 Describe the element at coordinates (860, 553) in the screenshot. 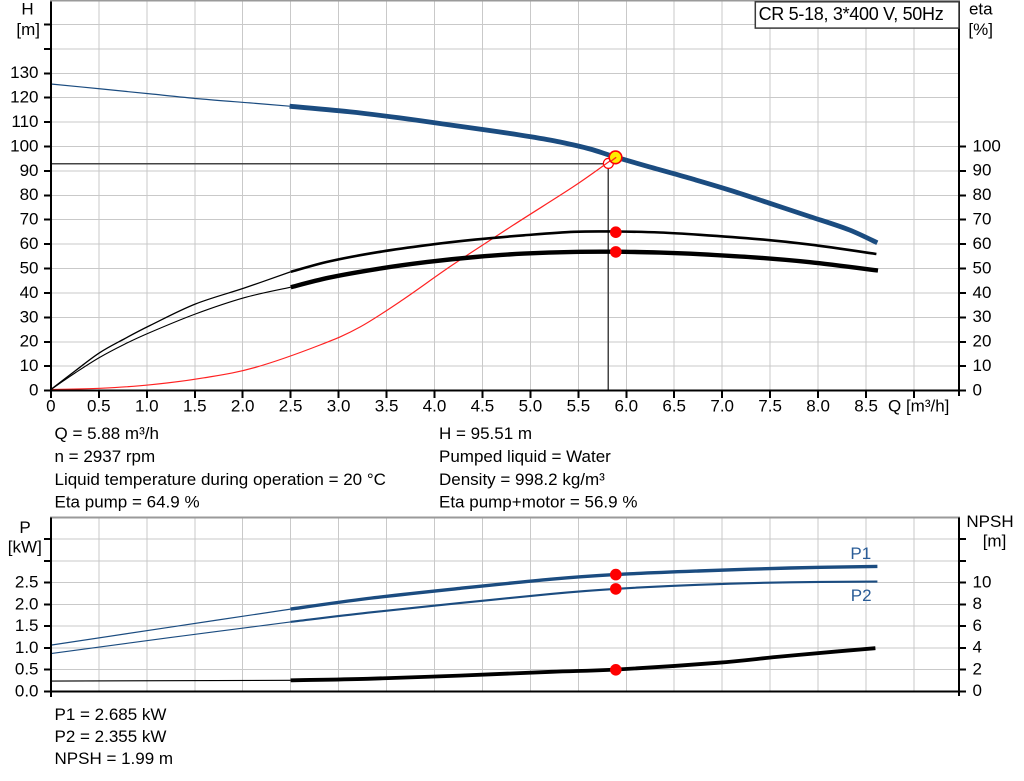

I see `svg-text: P1` at that location.